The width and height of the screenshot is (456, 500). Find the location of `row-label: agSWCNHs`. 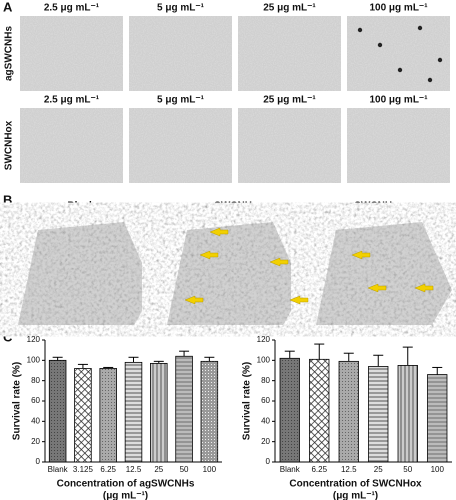

row-label: agSWCNHs is located at coordinates (9, 53).